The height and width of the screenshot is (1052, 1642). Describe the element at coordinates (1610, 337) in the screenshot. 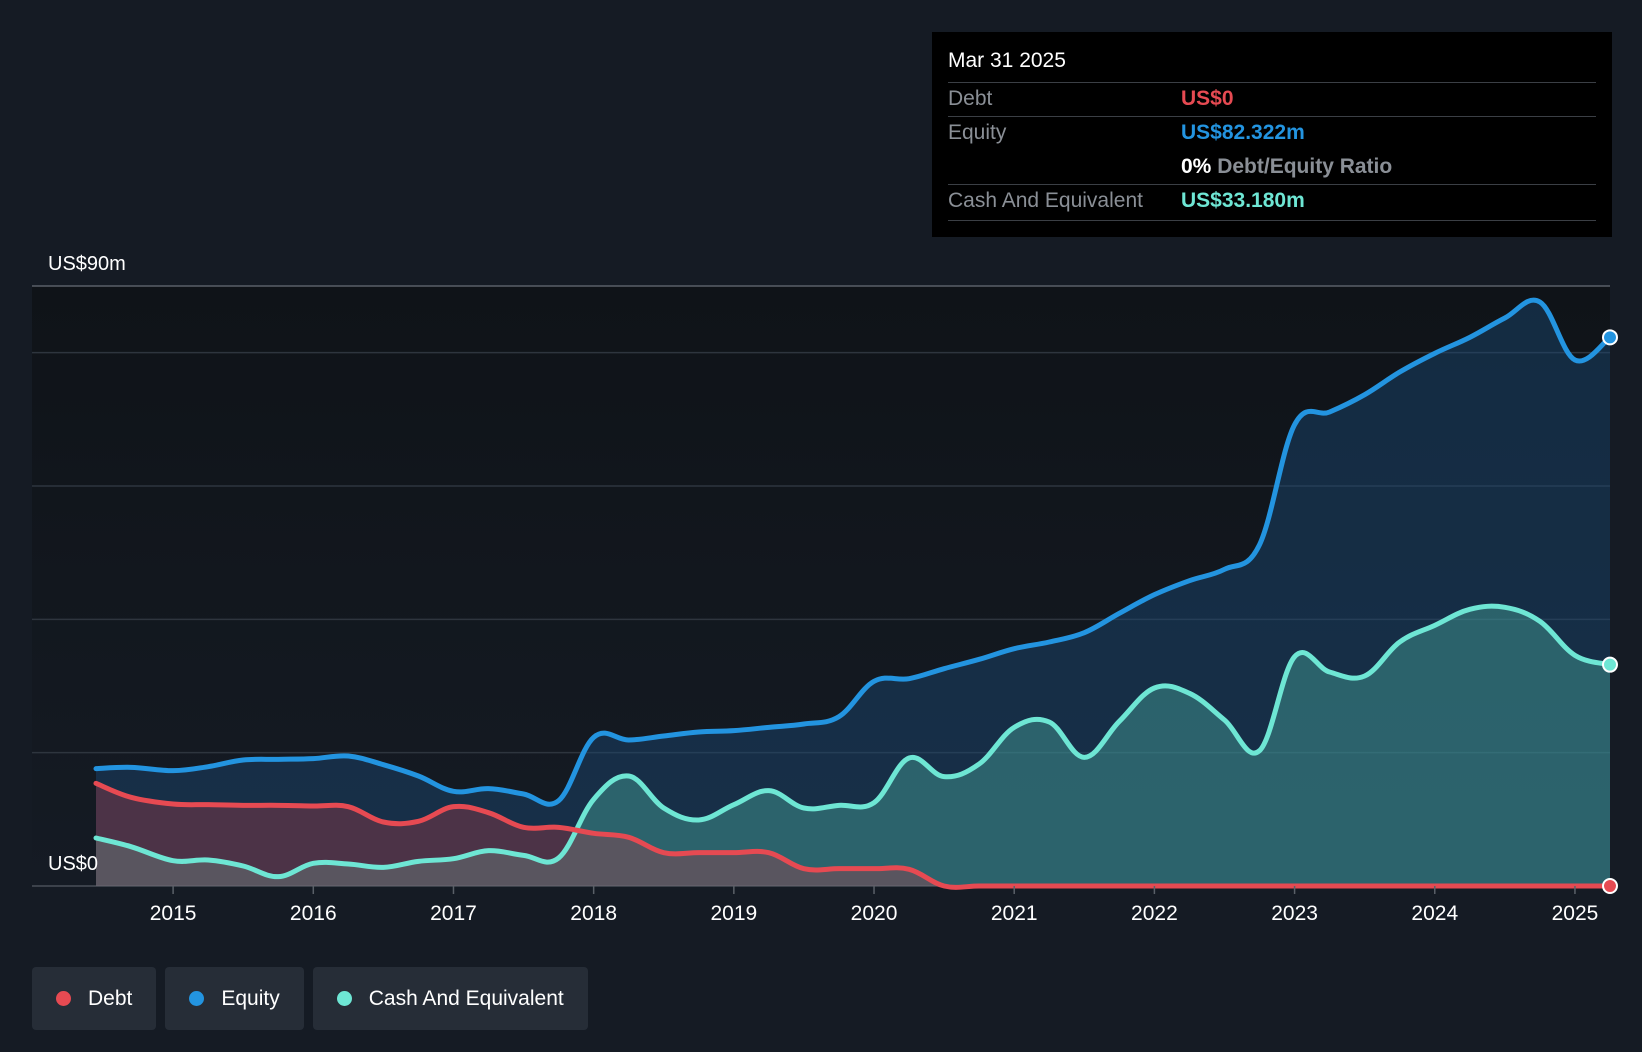

I see `equity-endpoint` at that location.